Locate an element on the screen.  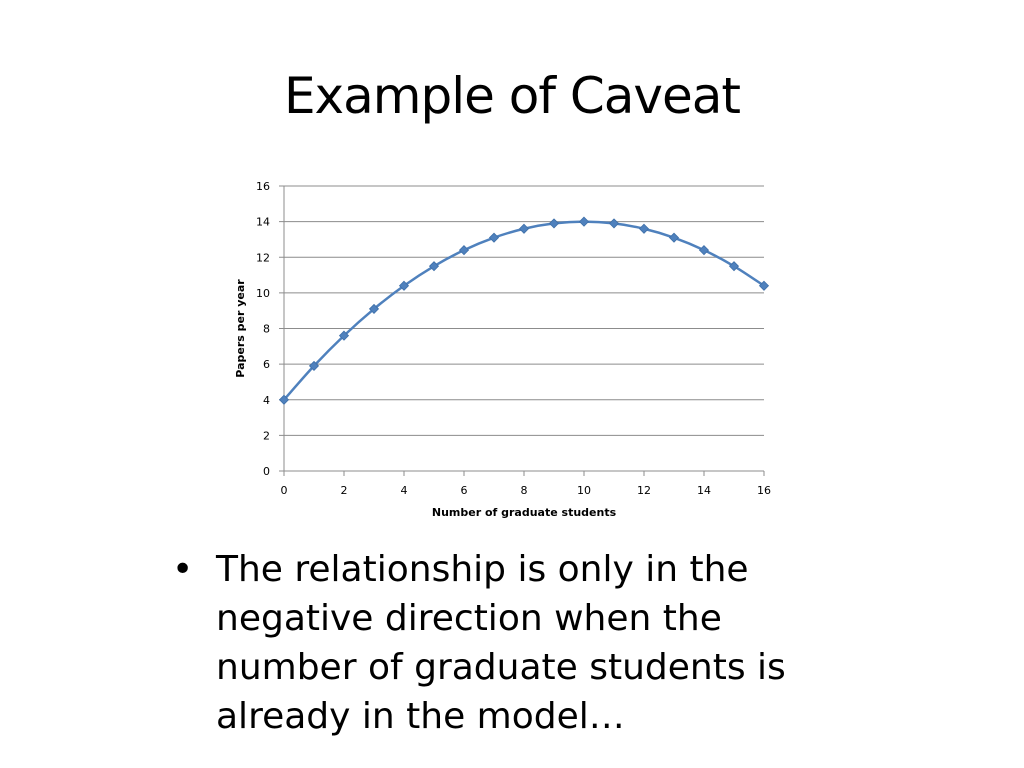
x-tick-labels: 0 2 4 6 8 10 12 14 16 is located at coordinates (526, 490).